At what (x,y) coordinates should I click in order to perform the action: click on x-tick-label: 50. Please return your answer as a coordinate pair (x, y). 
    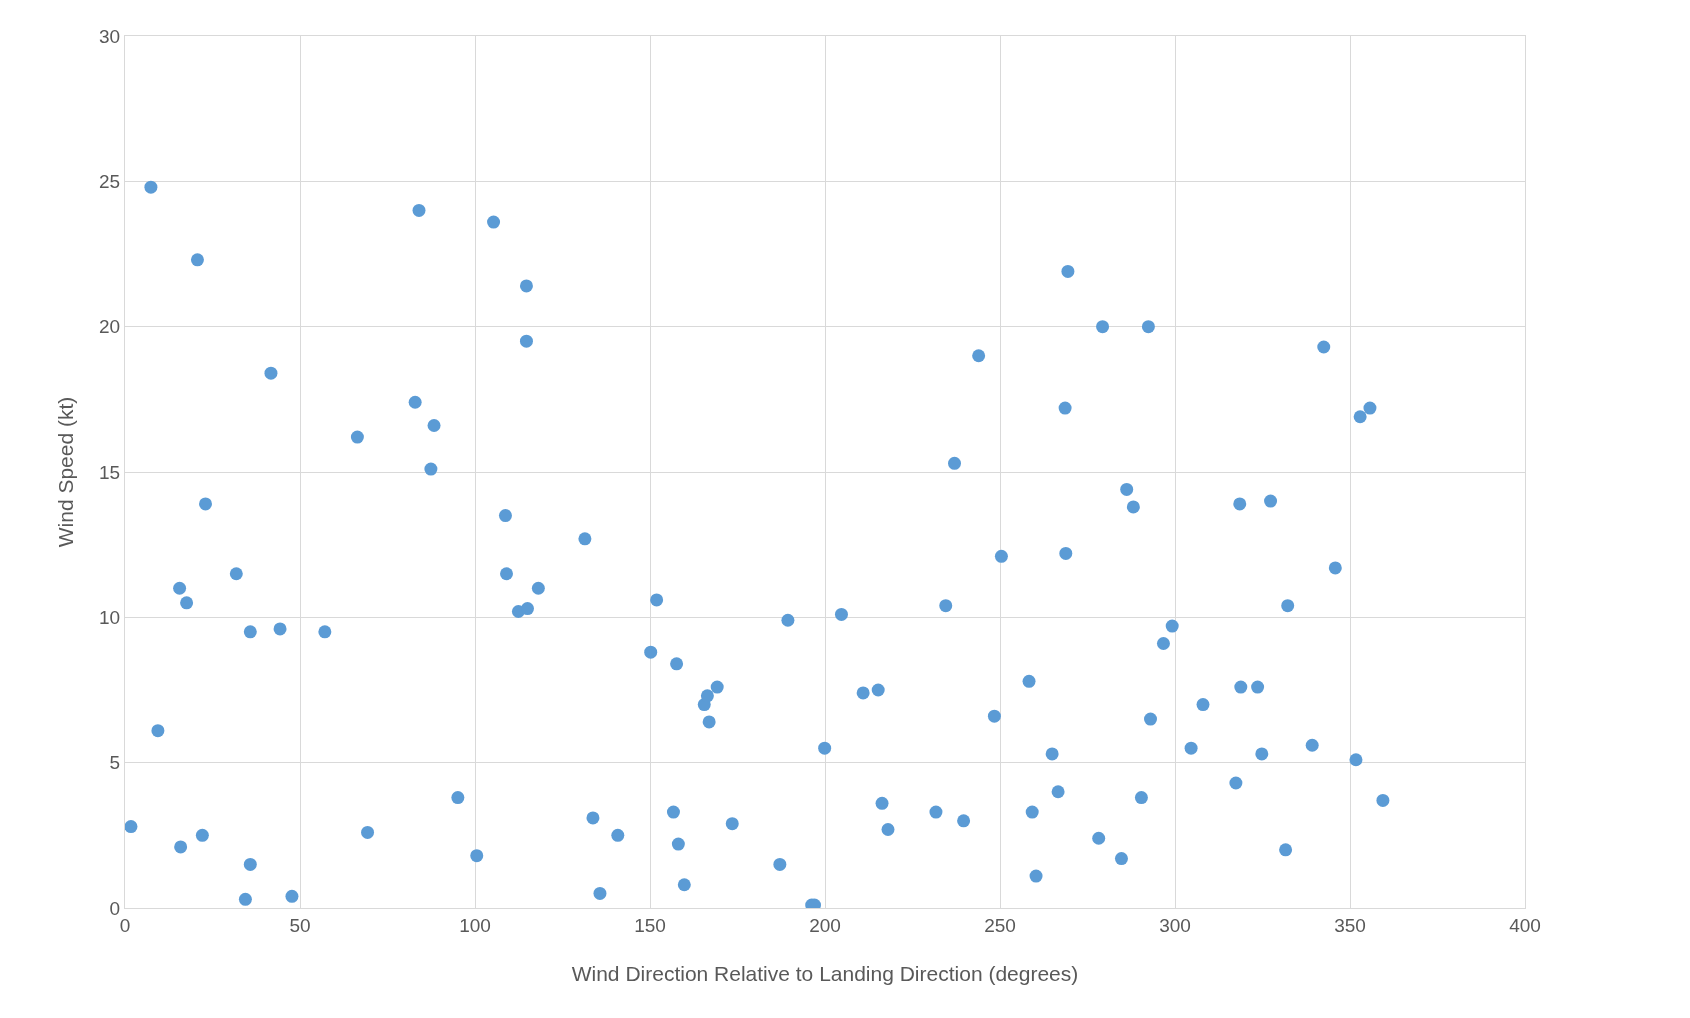
    Looking at the image, I should click on (300, 925).